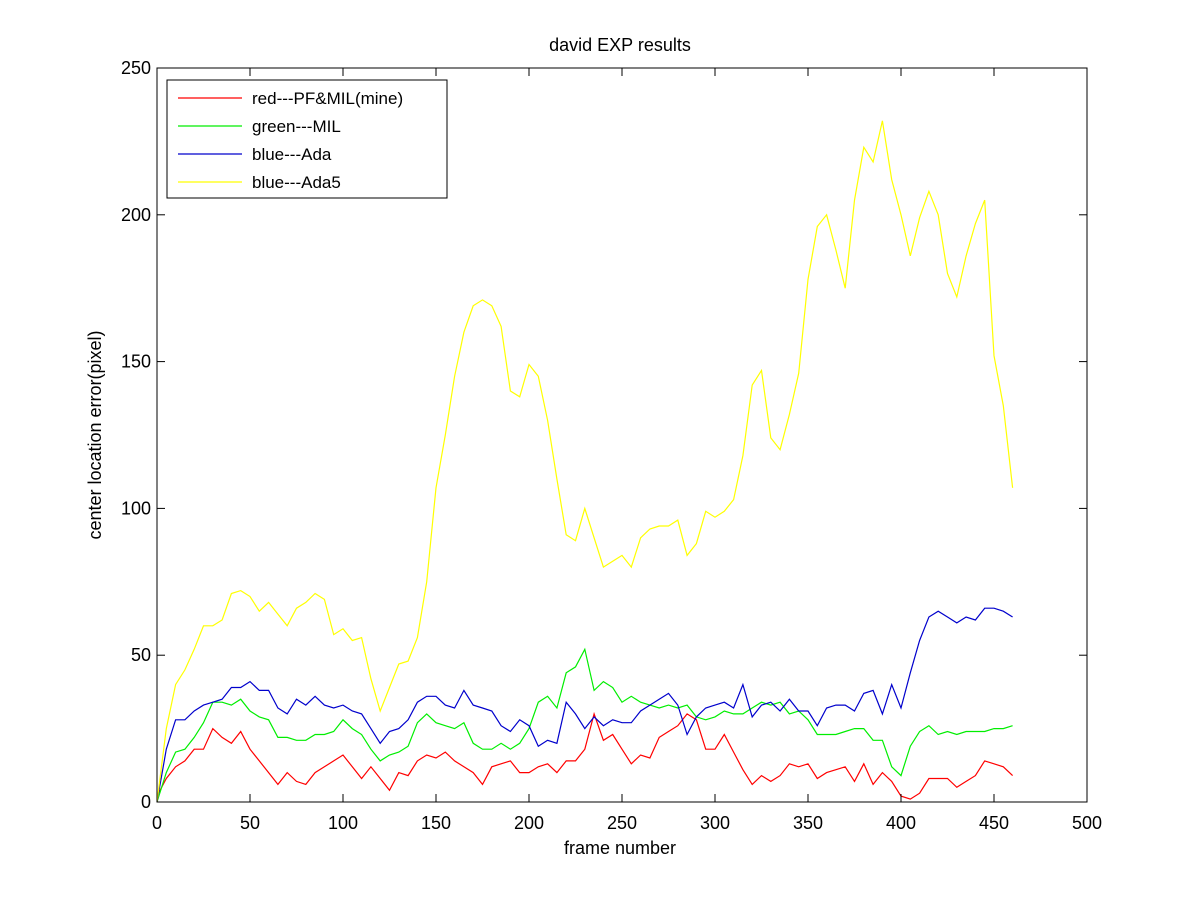 This screenshot has height=901, width=1201. What do you see at coordinates (715, 823) in the screenshot?
I see `x-tick-label: 300` at bounding box center [715, 823].